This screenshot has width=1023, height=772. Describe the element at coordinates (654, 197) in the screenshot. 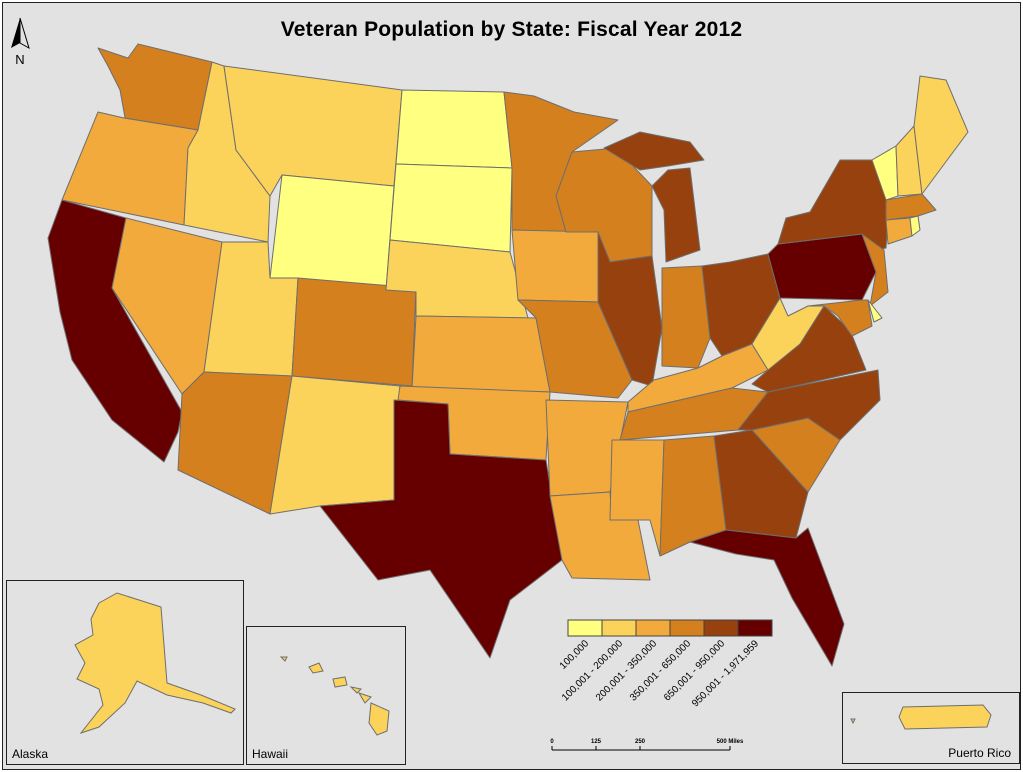

I see `state-MI` at that location.